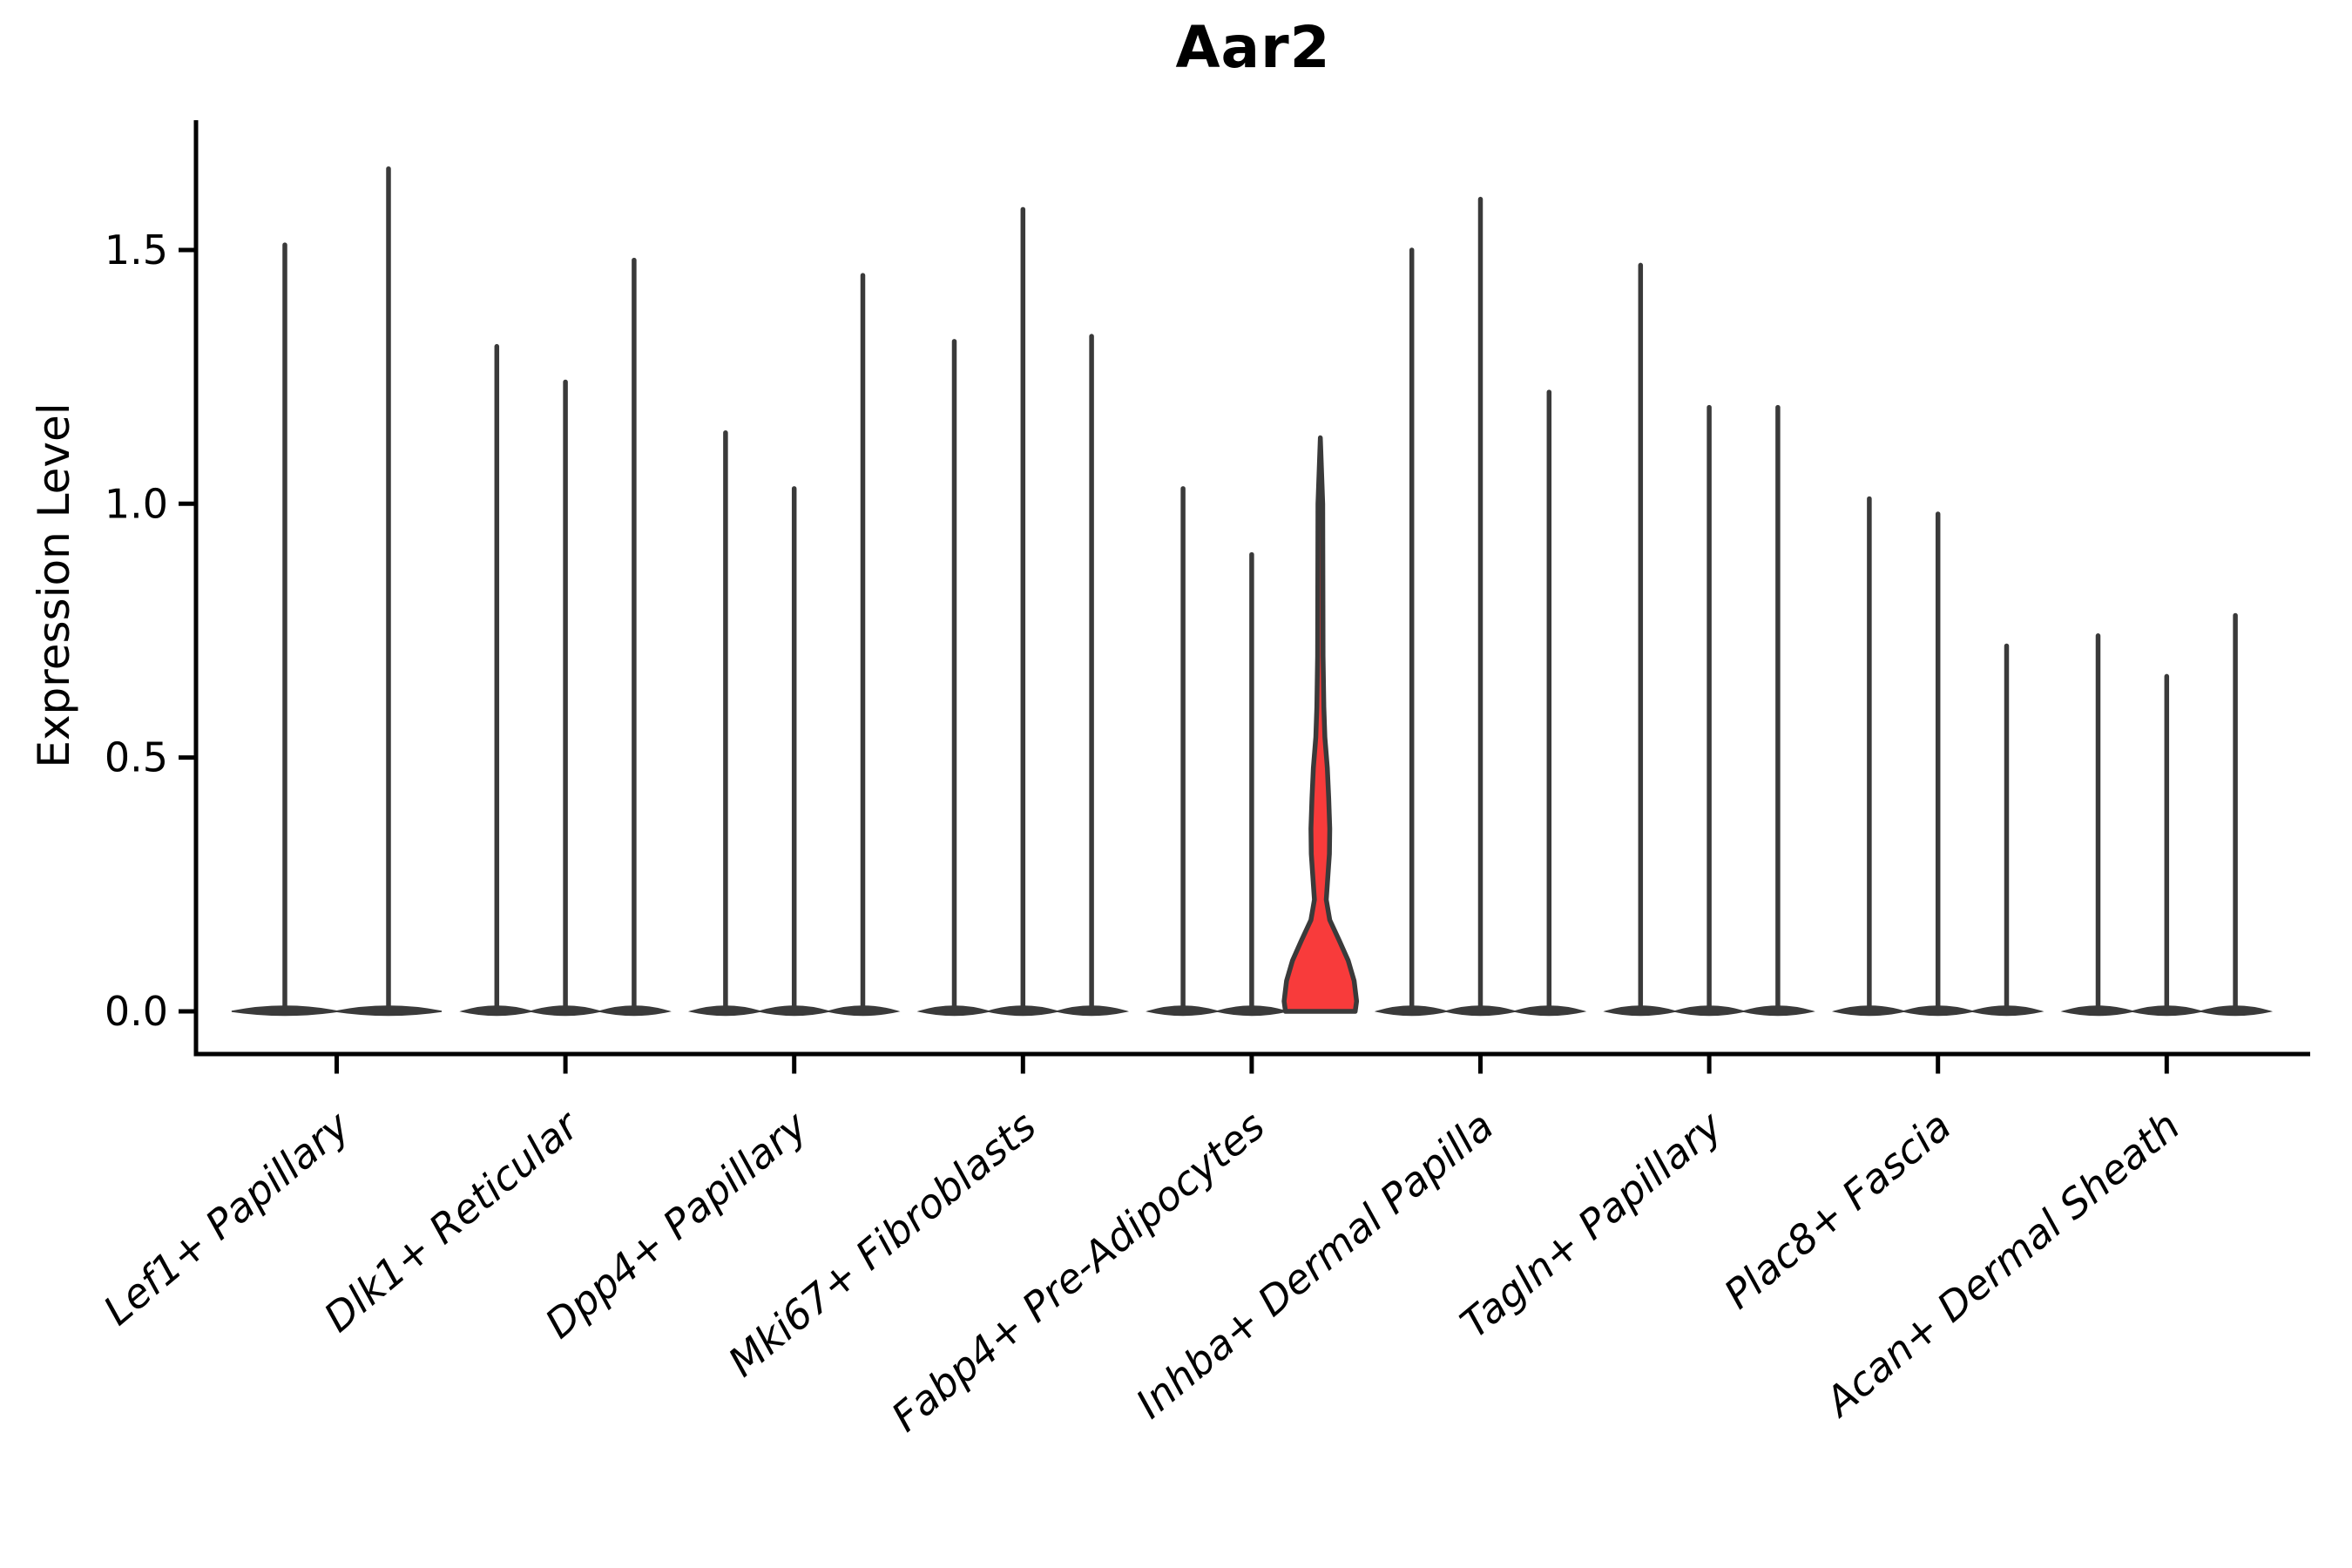 The width and height of the screenshot is (2352, 1568). What do you see at coordinates (1253, 48) in the screenshot?
I see `chart-title: Aar2` at bounding box center [1253, 48].